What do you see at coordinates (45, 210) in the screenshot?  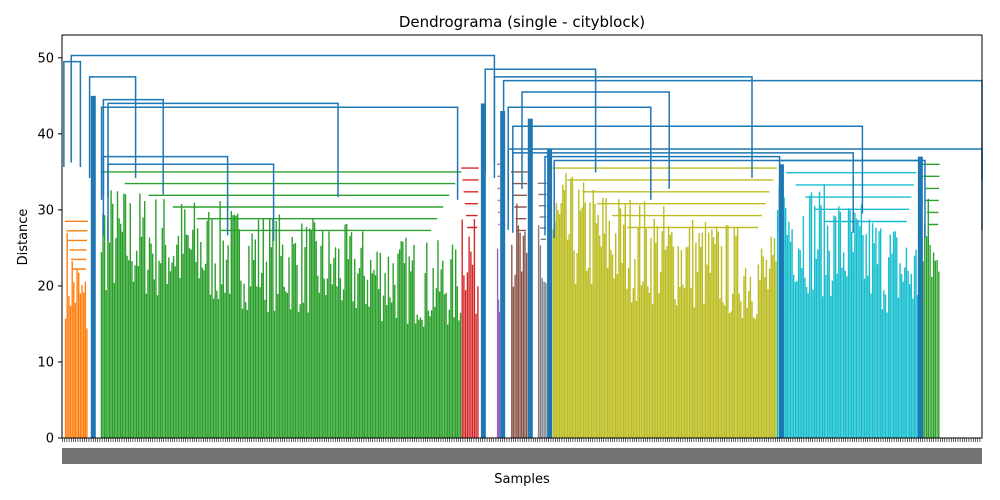 I see `y-tick-label: 30` at bounding box center [45, 210].